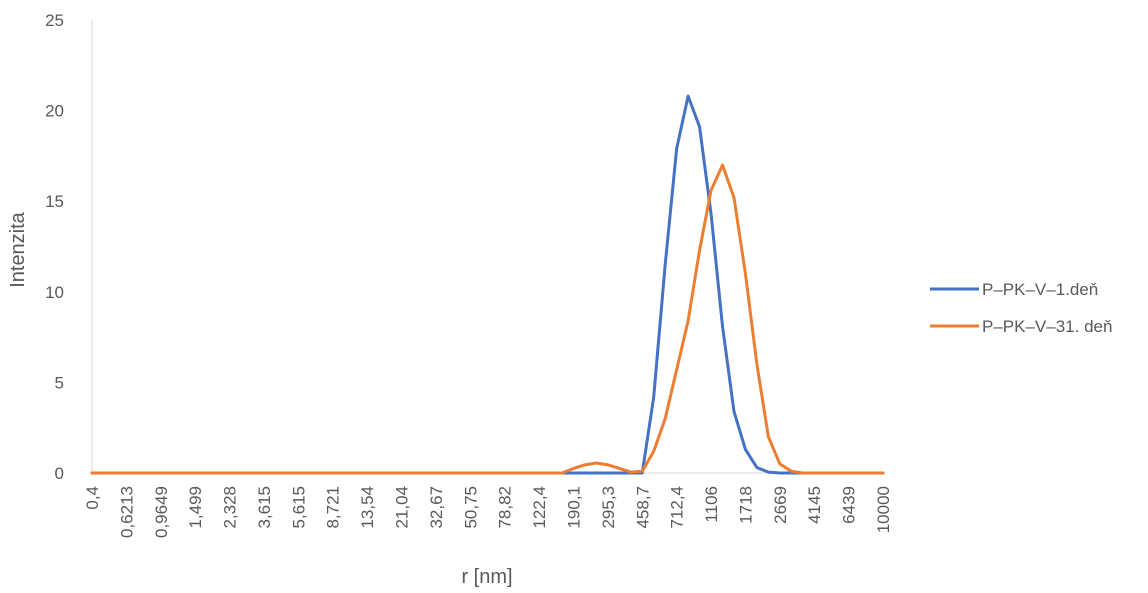  Describe the element at coordinates (470, 507) in the screenshot. I see `x-tick-label: 50,75` at that location.